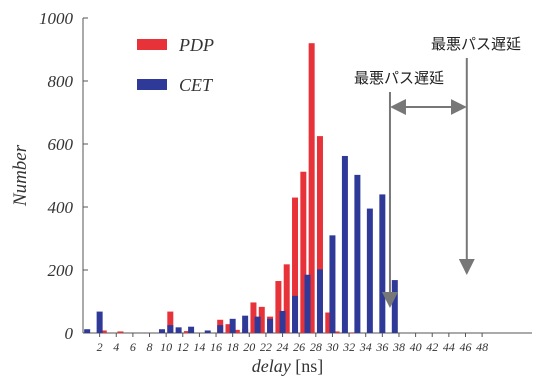 The image size is (541, 377). I want to click on legend-swatch-cet, so click(152, 84).